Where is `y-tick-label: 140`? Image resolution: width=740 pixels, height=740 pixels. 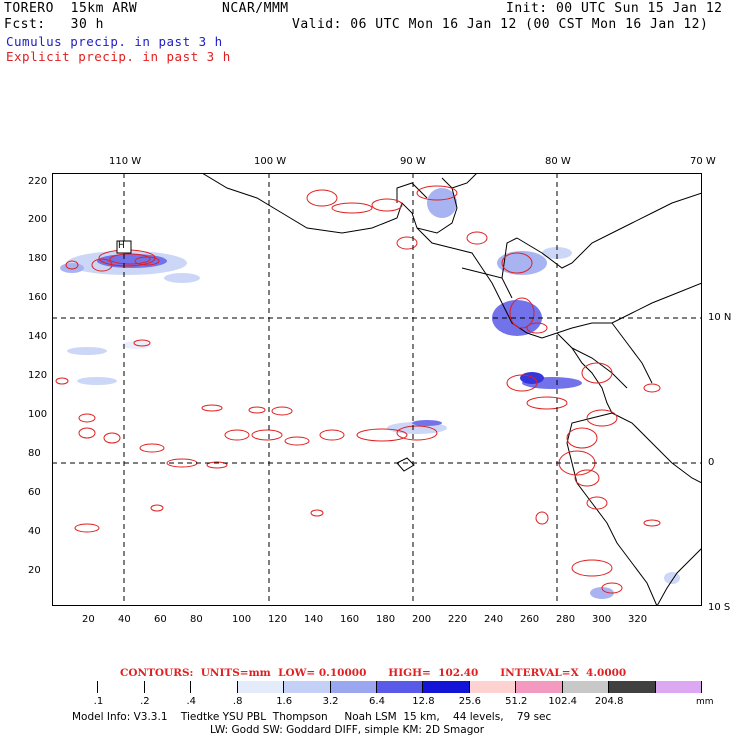 y-tick-label: 140 is located at coordinates (38, 336).